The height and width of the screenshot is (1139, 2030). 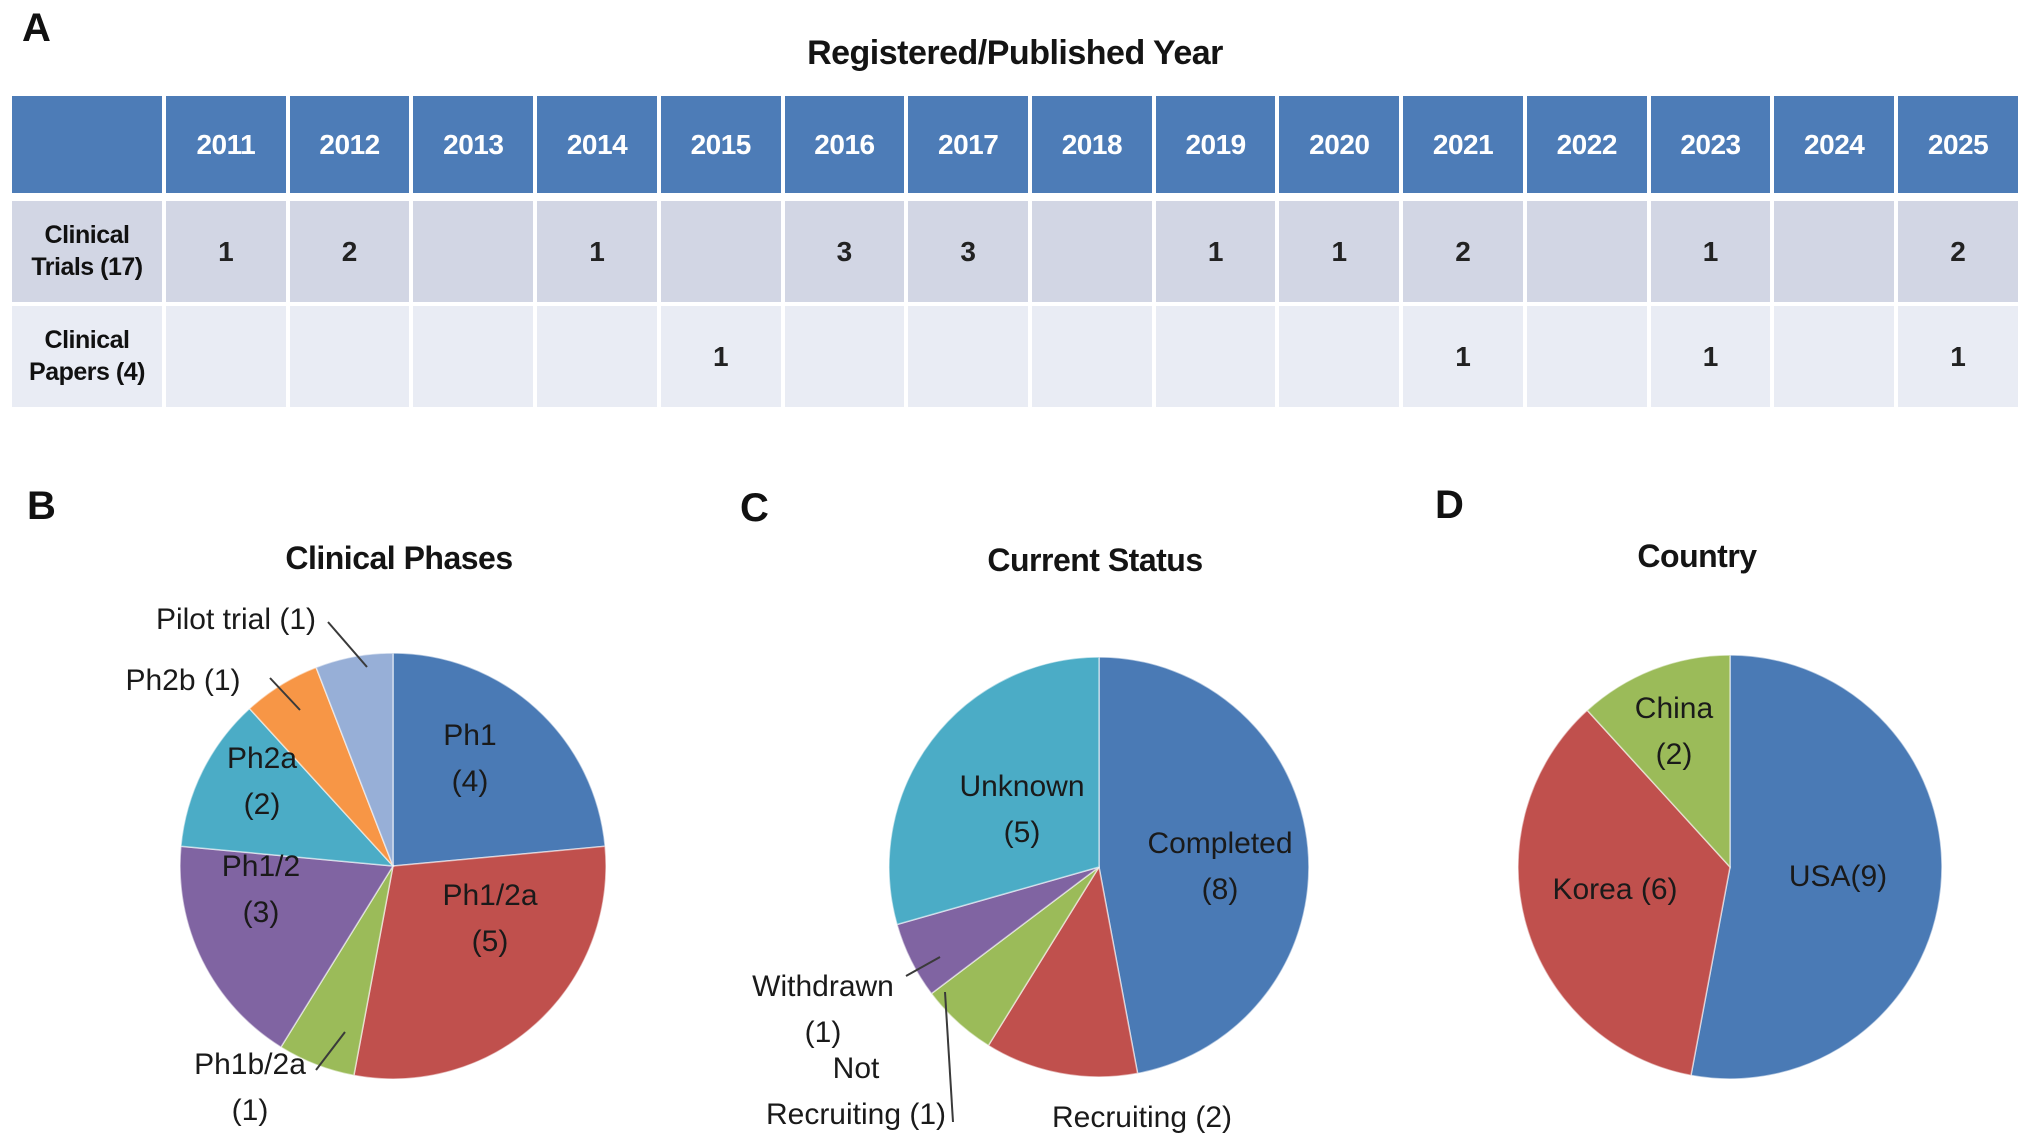 What do you see at coordinates (856, 1091) in the screenshot?
I see `pie-slice-label: Not Recruiting (1)` at bounding box center [856, 1091].